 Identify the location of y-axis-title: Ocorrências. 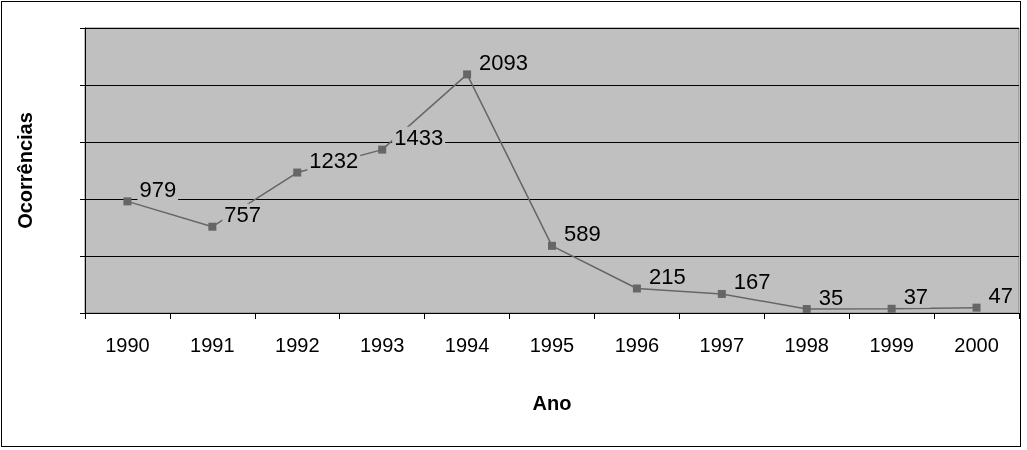
(25, 170).